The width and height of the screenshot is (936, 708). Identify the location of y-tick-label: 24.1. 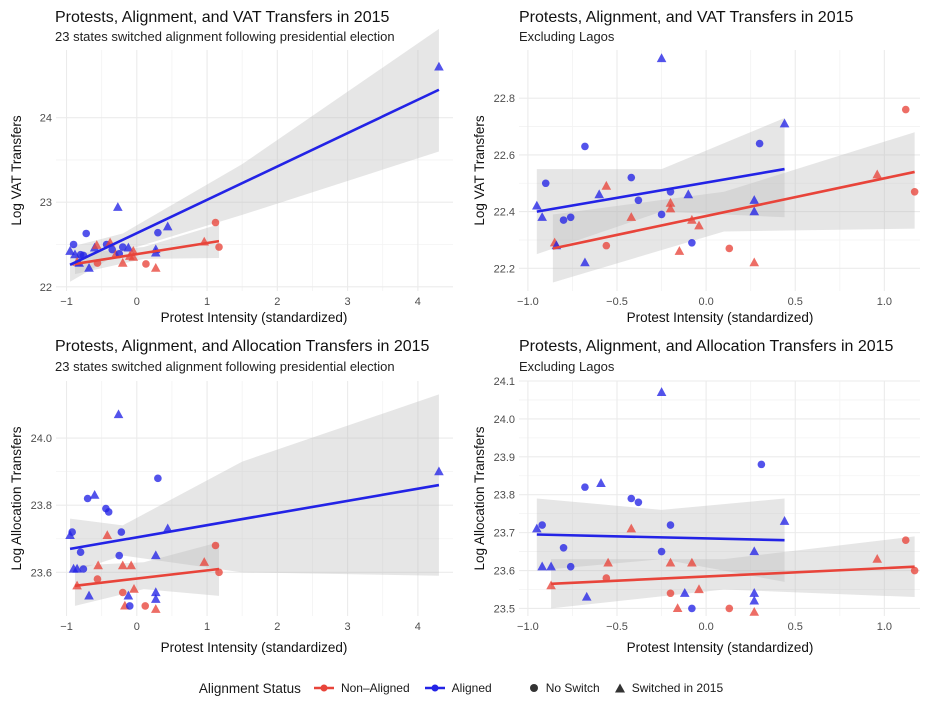
(504, 382).